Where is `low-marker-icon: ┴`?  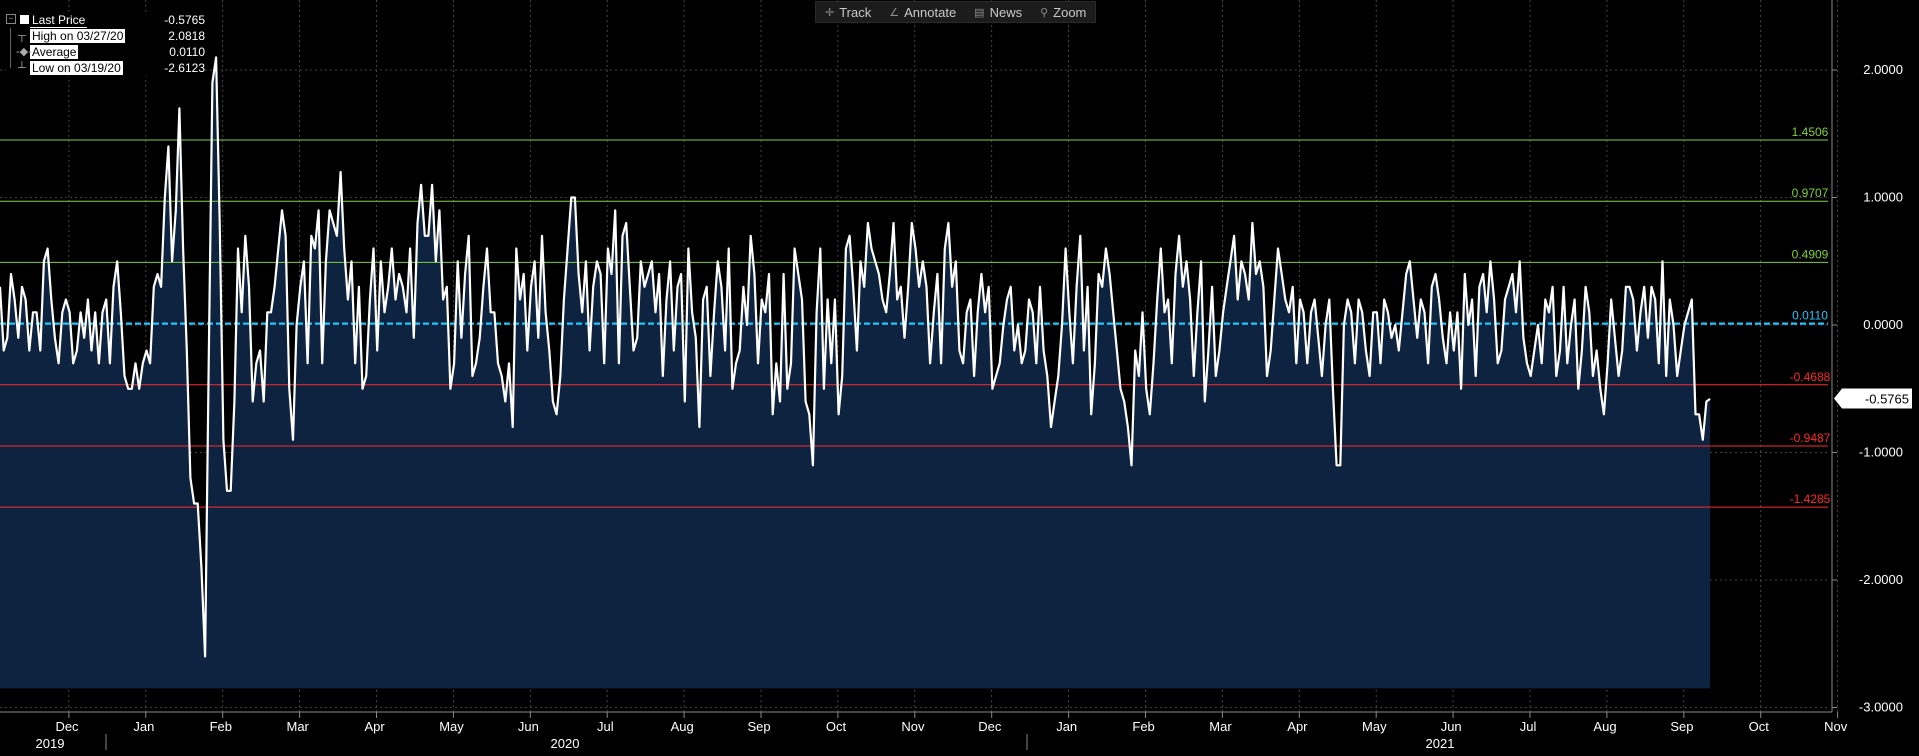
low-marker-icon: ┴ is located at coordinates (22, 68).